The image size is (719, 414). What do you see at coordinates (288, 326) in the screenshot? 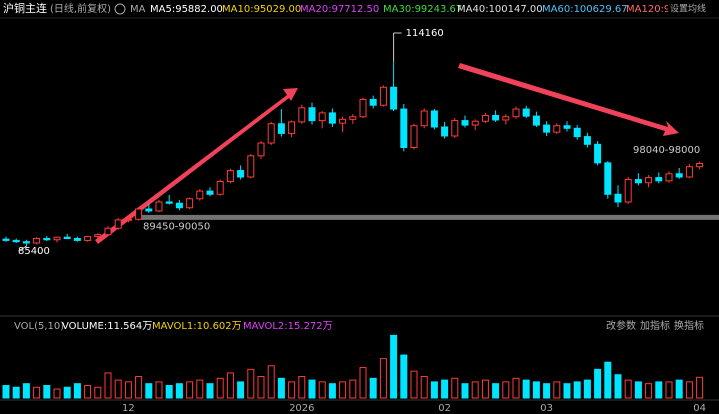
I see `volume-label: MAVOL2:15.272万` at bounding box center [288, 326].